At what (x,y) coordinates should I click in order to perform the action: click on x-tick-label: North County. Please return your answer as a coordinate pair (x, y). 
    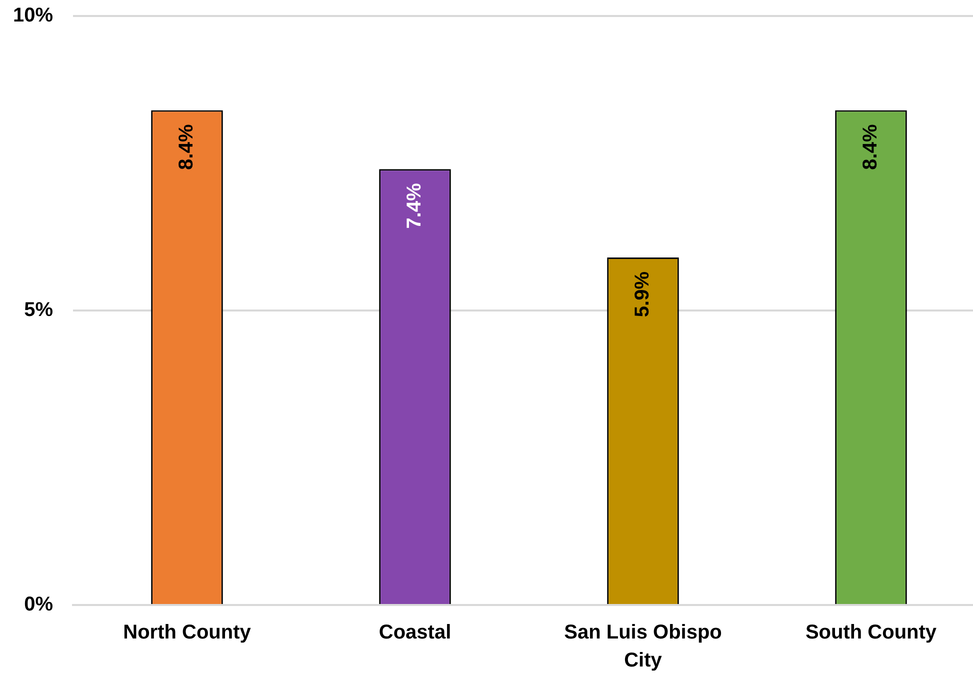
    Looking at the image, I should click on (187, 633).